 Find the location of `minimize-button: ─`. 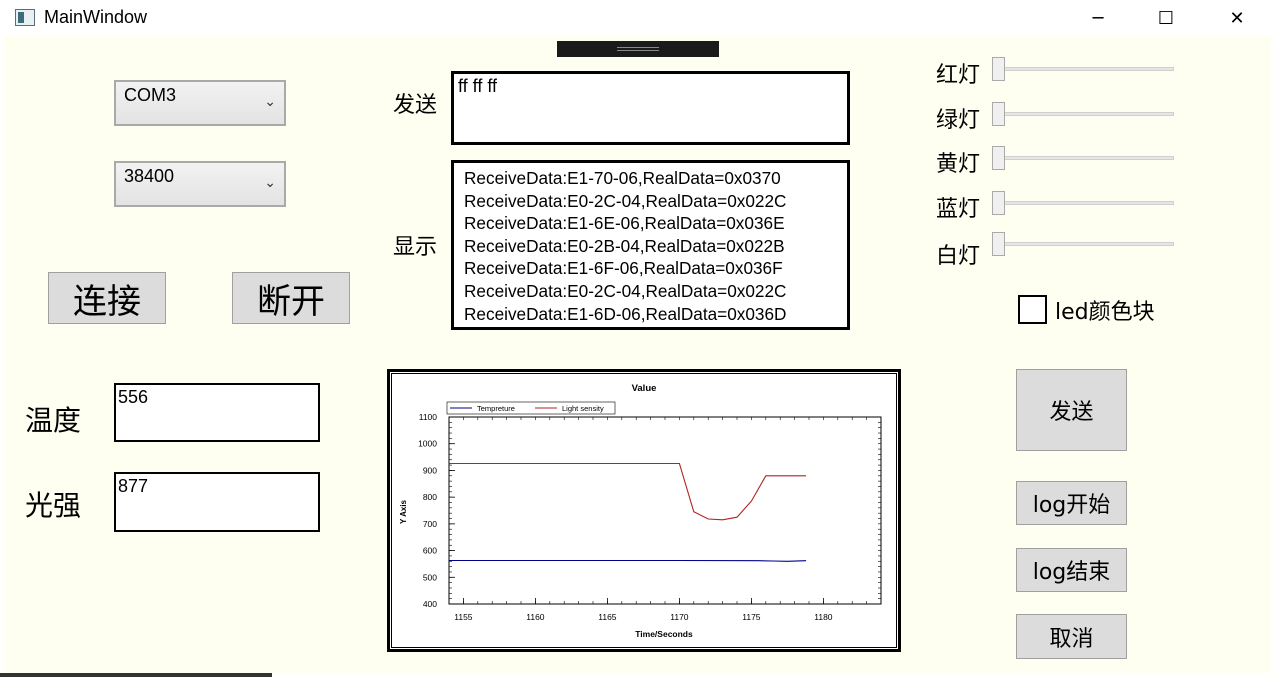

minimize-button: ─ is located at coordinates (1098, 18).